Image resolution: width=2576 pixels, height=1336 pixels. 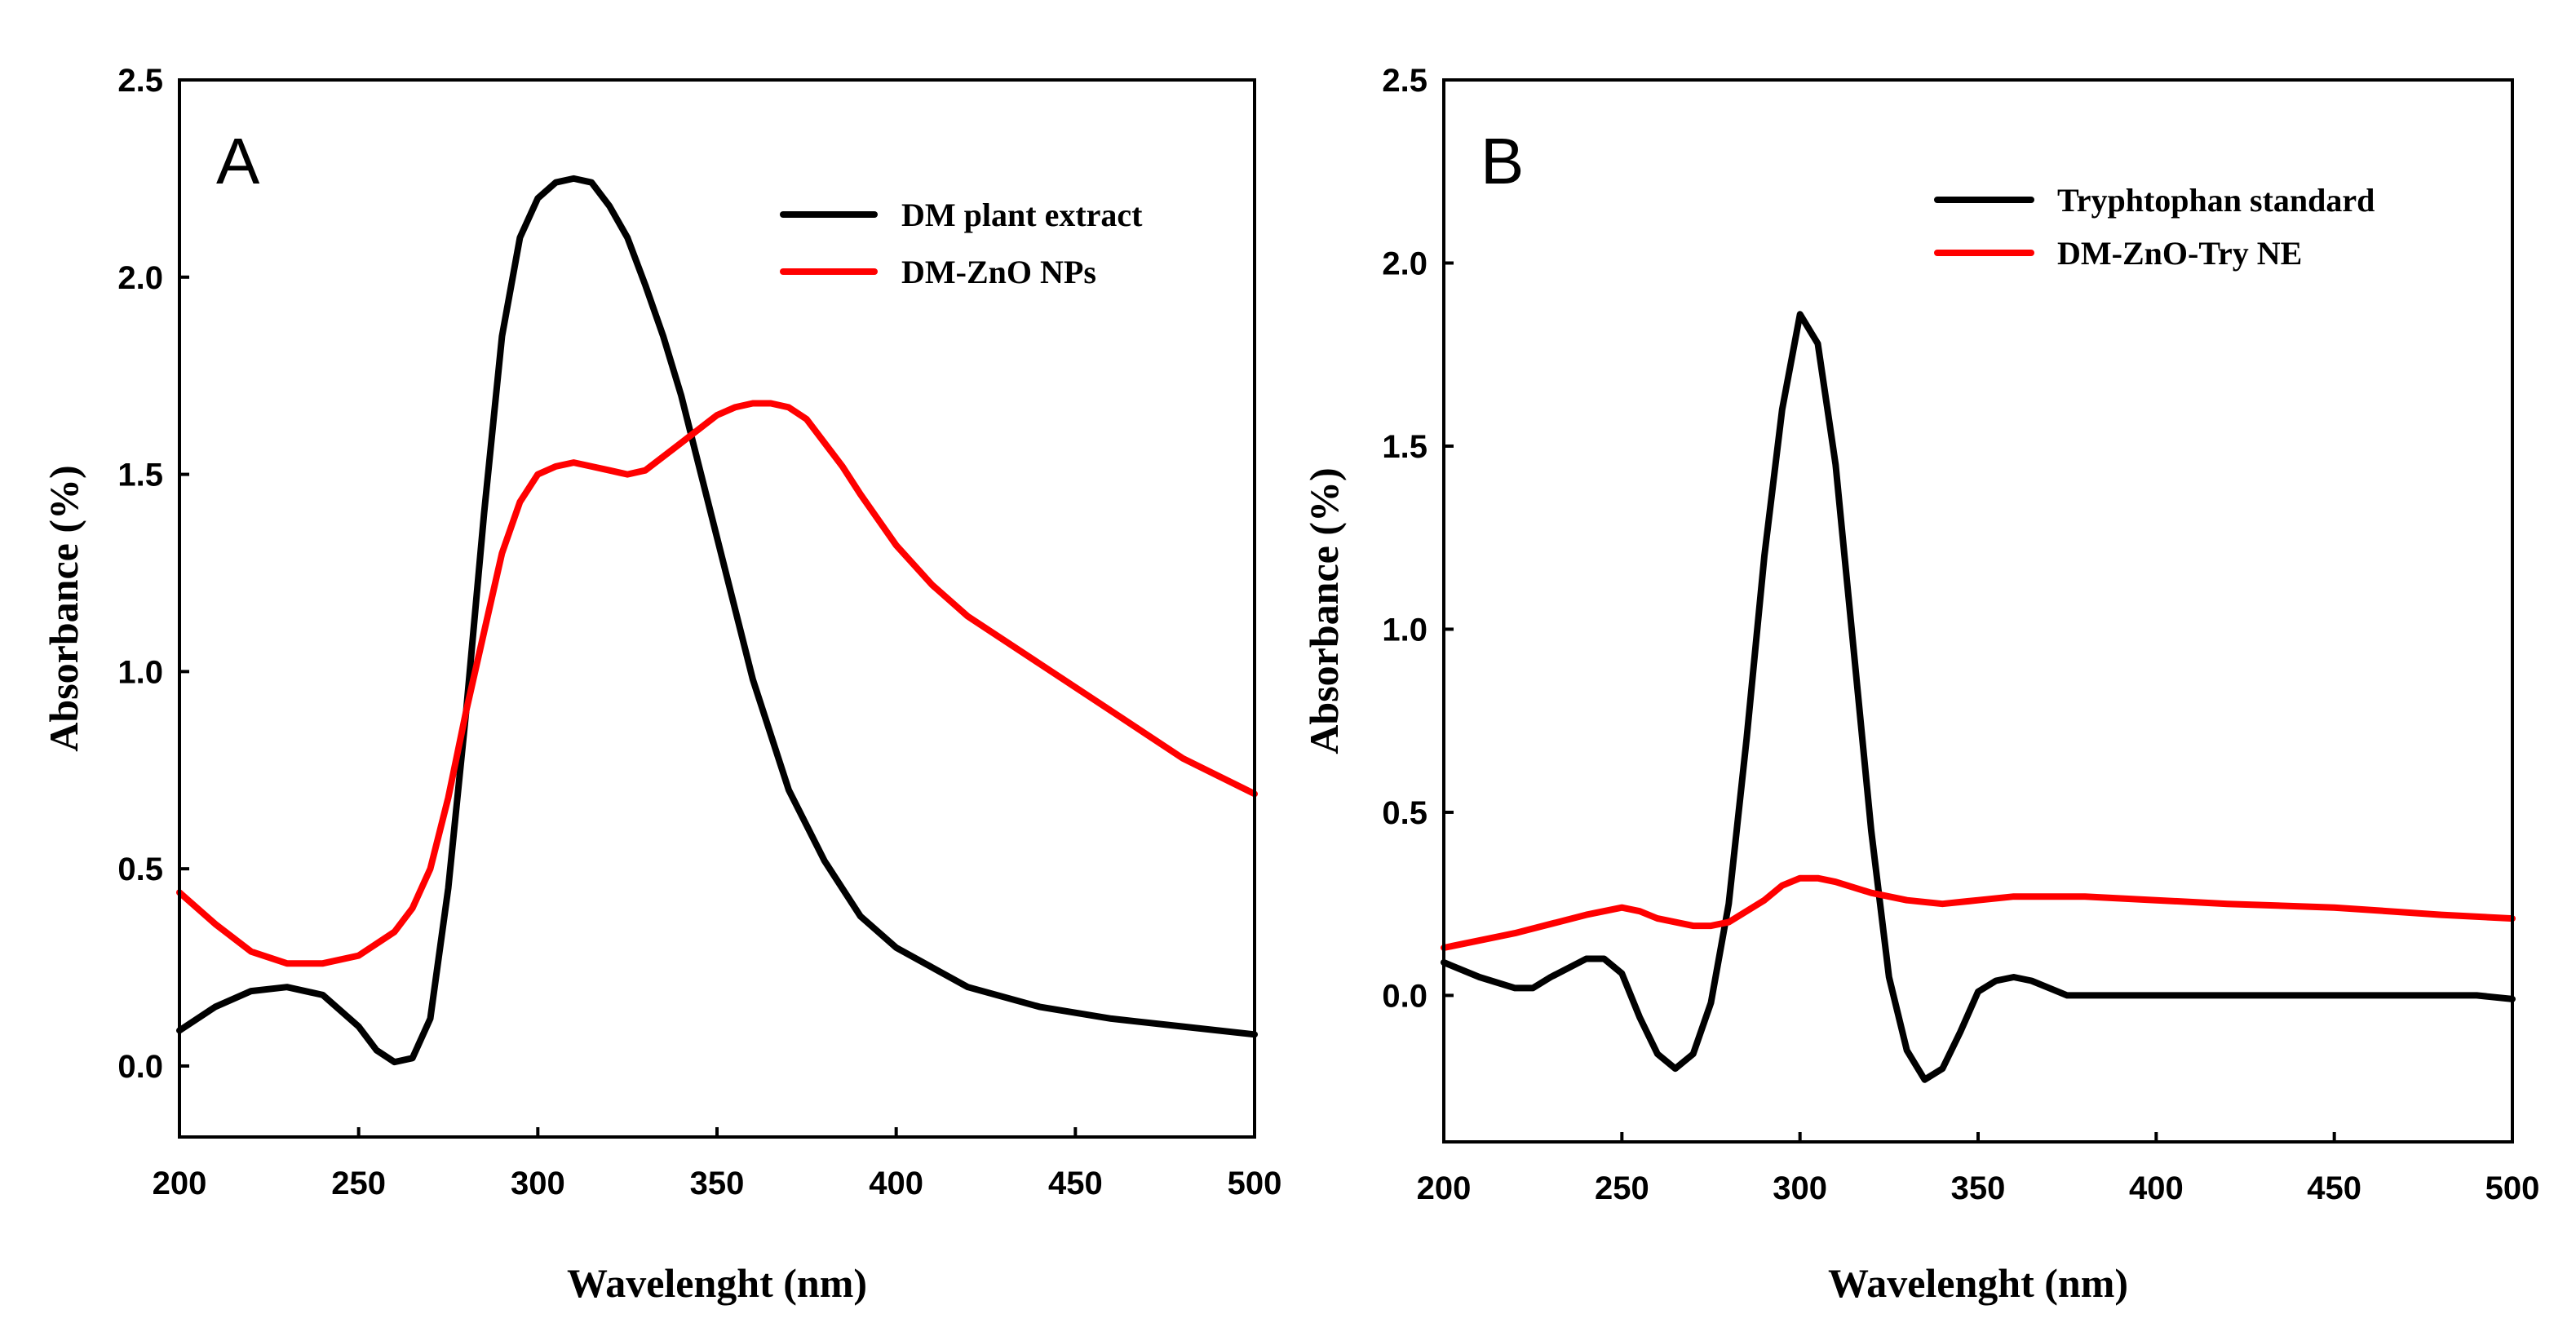 I want to click on panel-b-x-tick-label: 450, so click(x=2334, y=1188).